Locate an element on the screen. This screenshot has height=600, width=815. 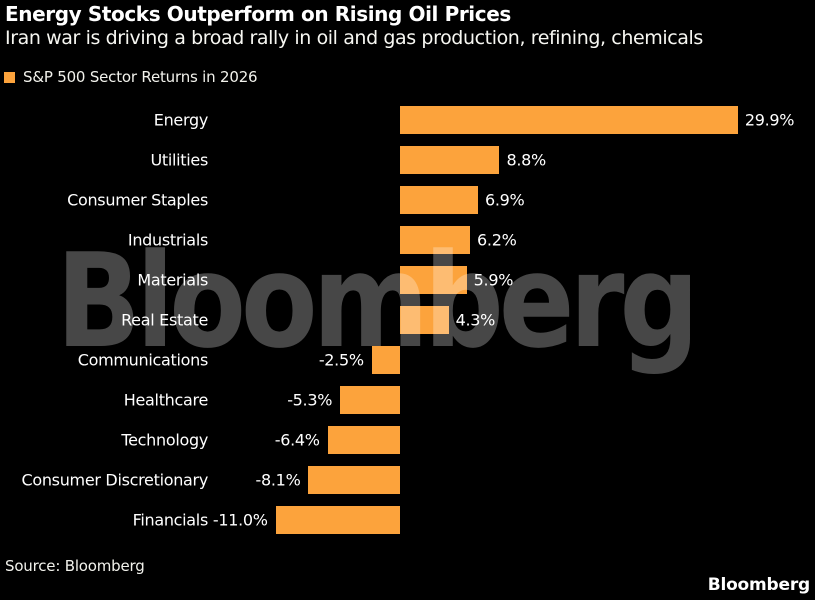
value-label: -6.4% is located at coordinates (297, 440).